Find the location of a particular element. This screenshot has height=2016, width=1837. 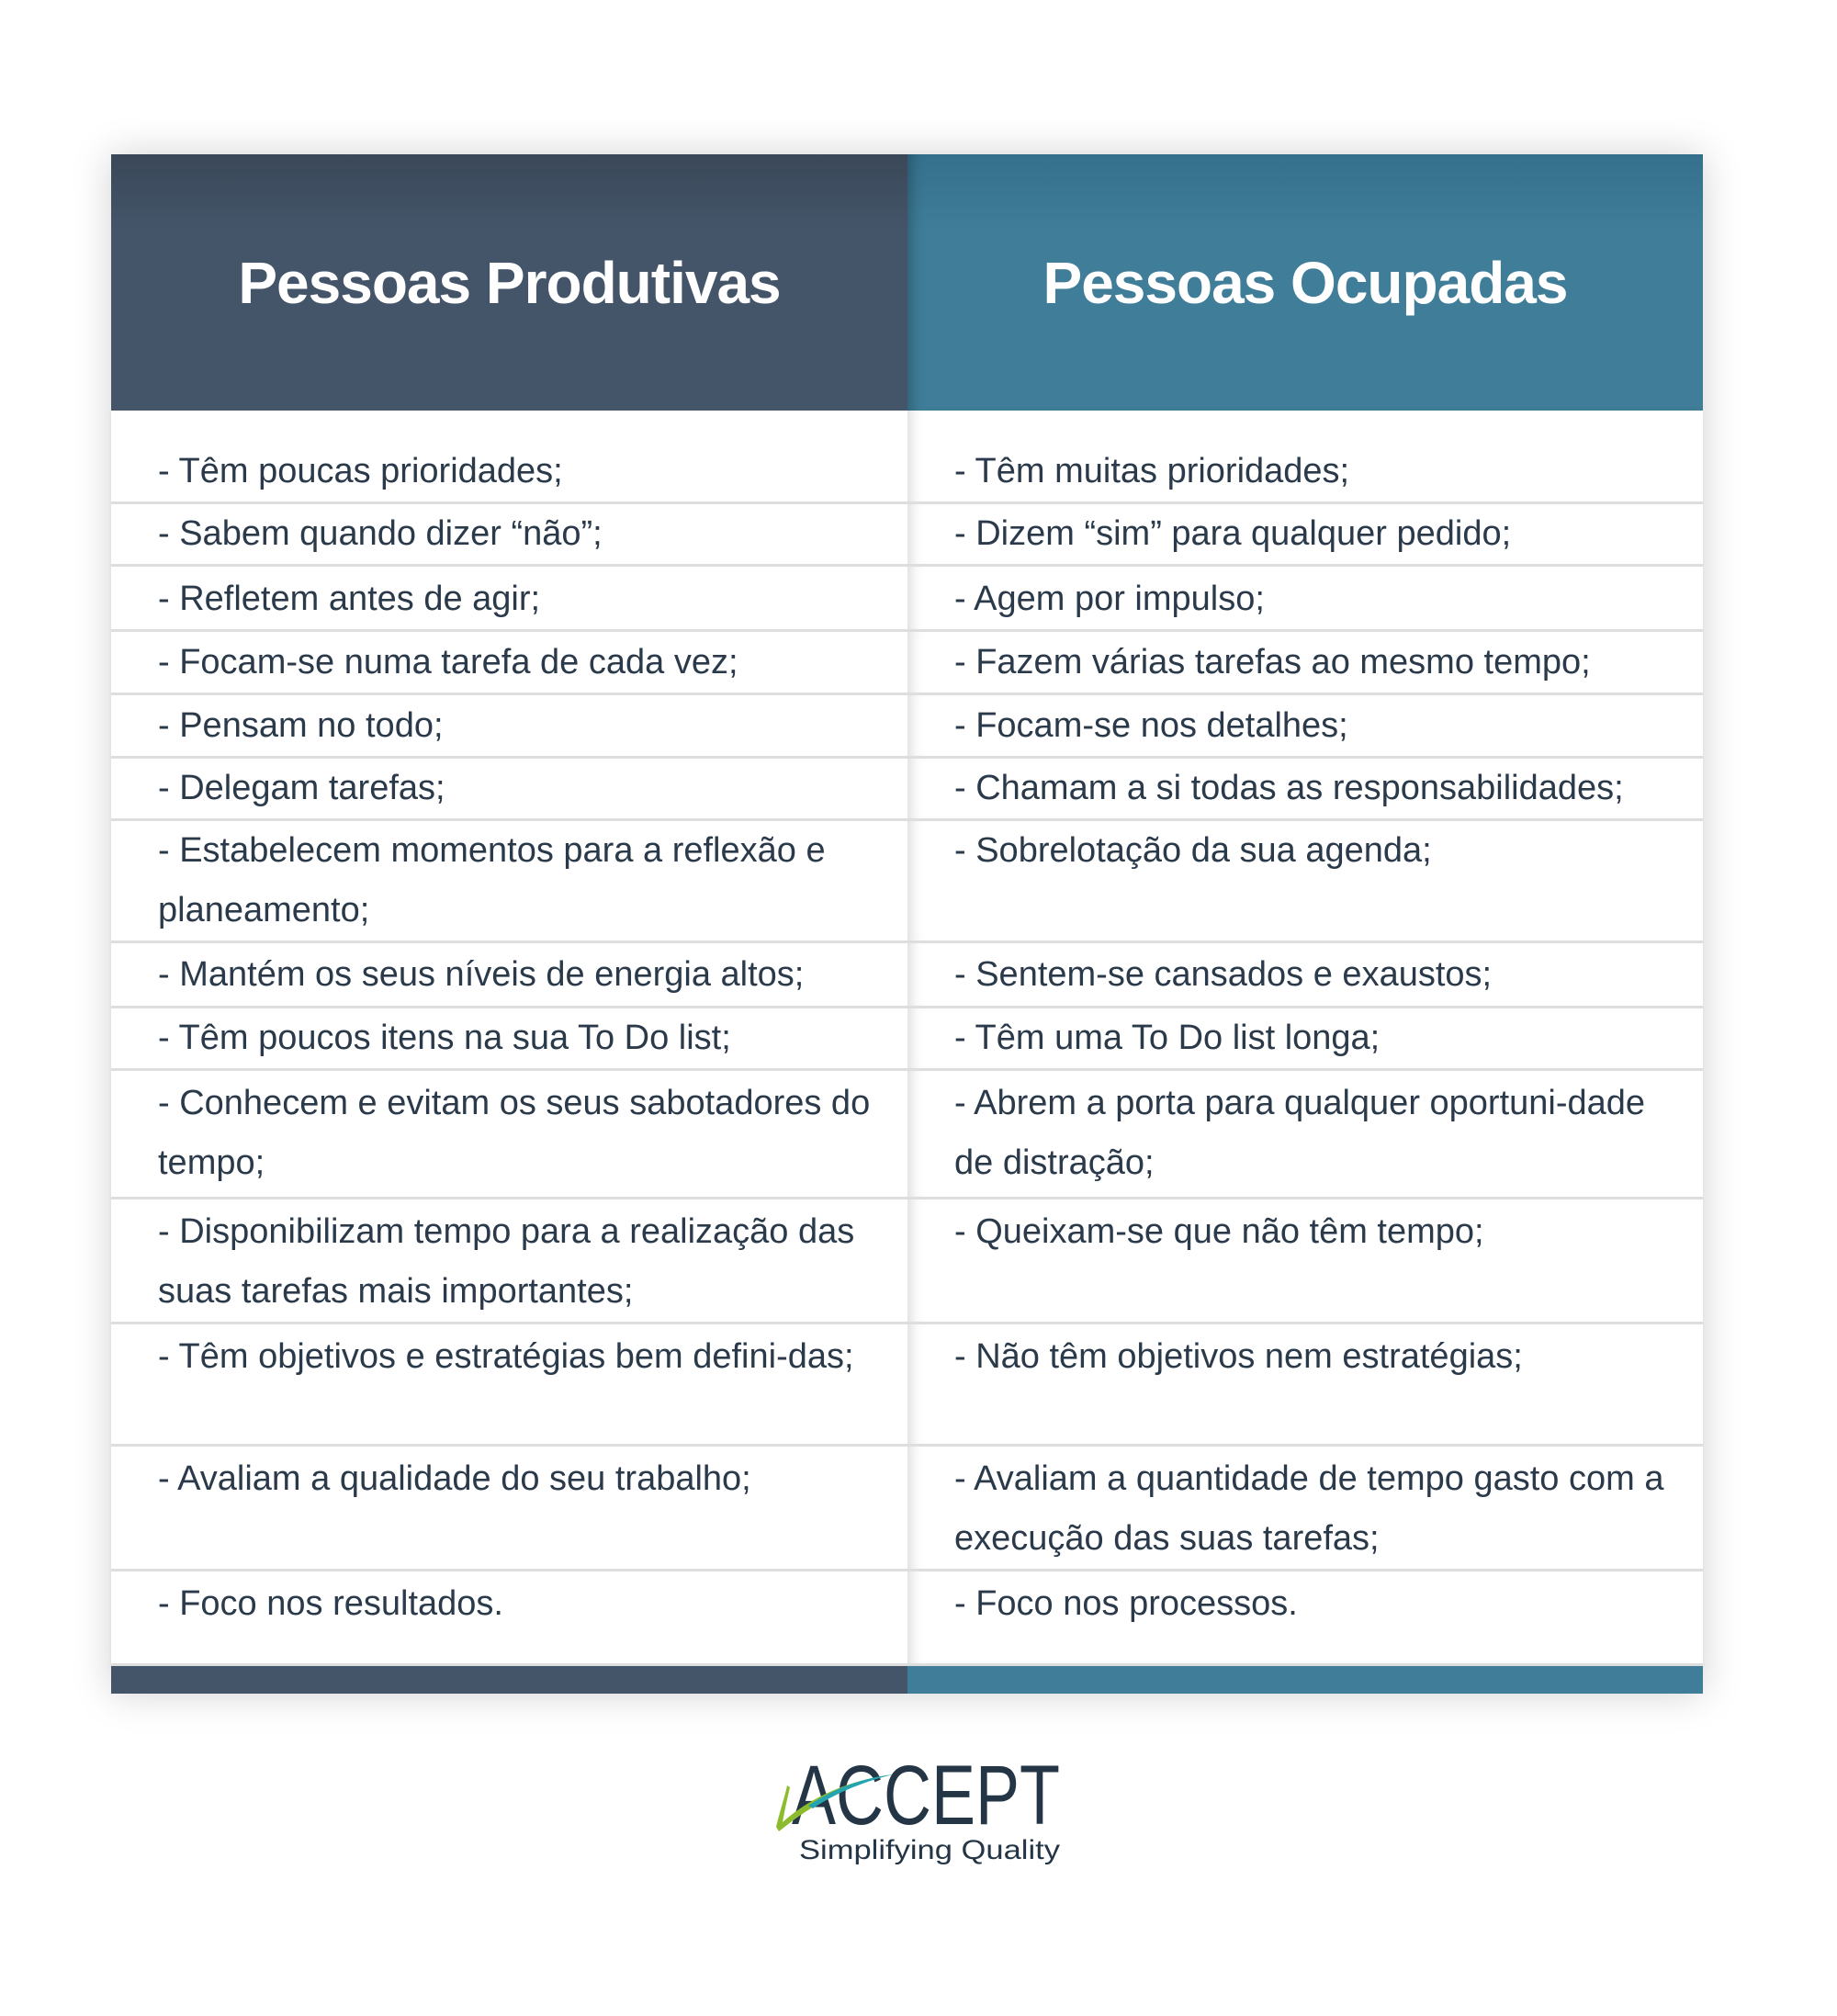

busy-trait: - Têm muitas prioridades; is located at coordinates (1305, 456).